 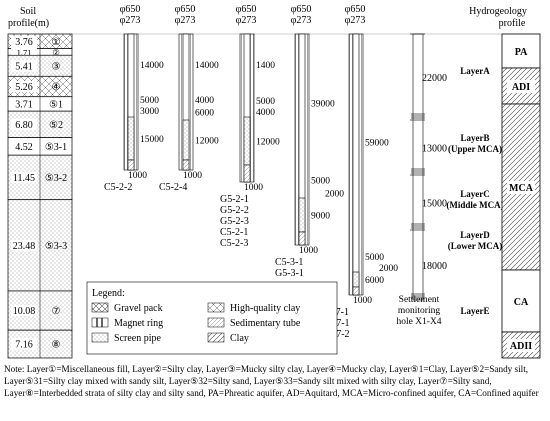 I want to click on settlement-label: hole X1-X4, so click(x=418, y=322).